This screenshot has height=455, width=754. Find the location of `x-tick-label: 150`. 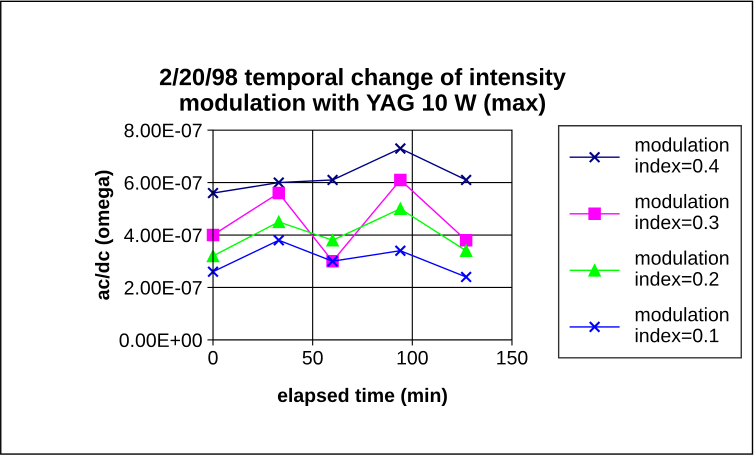

x-tick-label: 150 is located at coordinates (512, 357).